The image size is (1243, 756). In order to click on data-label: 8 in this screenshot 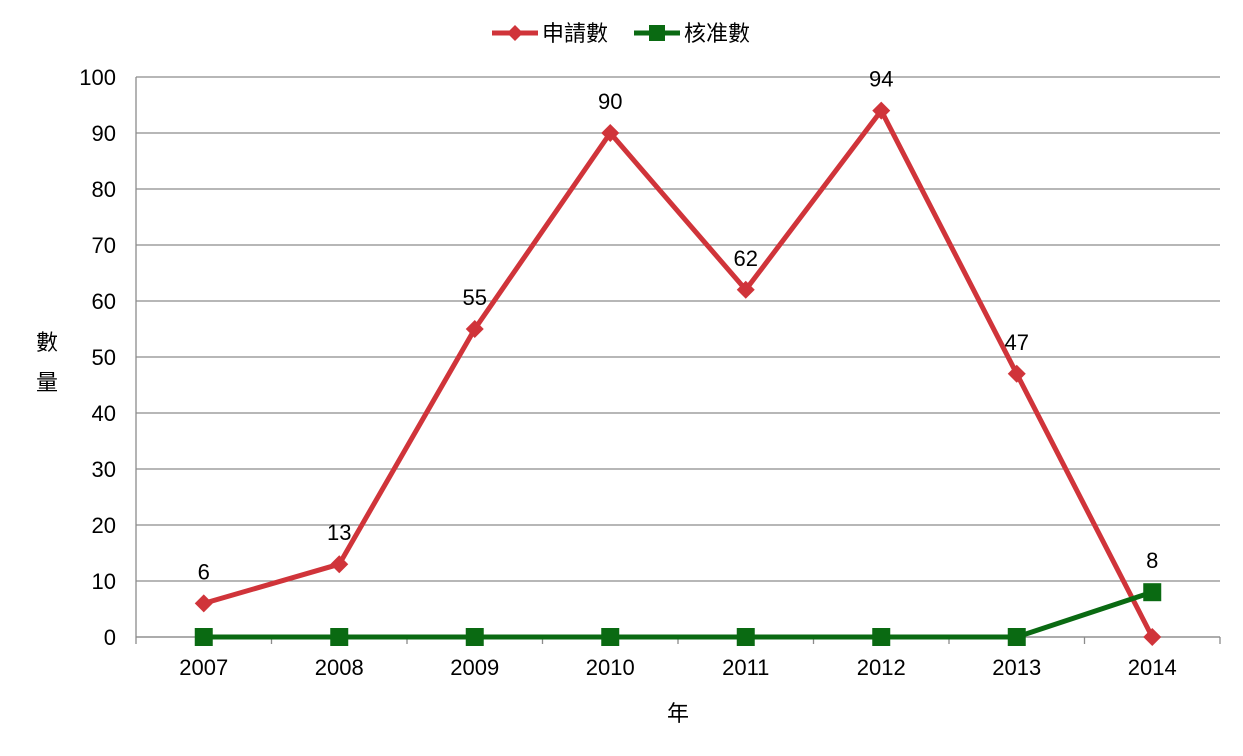, I will do `click(1152, 560)`.